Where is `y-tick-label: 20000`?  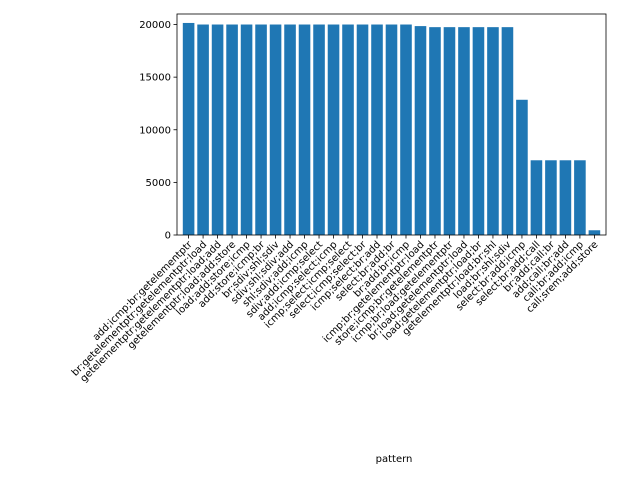
y-tick-label: 20000 is located at coordinates (155, 25).